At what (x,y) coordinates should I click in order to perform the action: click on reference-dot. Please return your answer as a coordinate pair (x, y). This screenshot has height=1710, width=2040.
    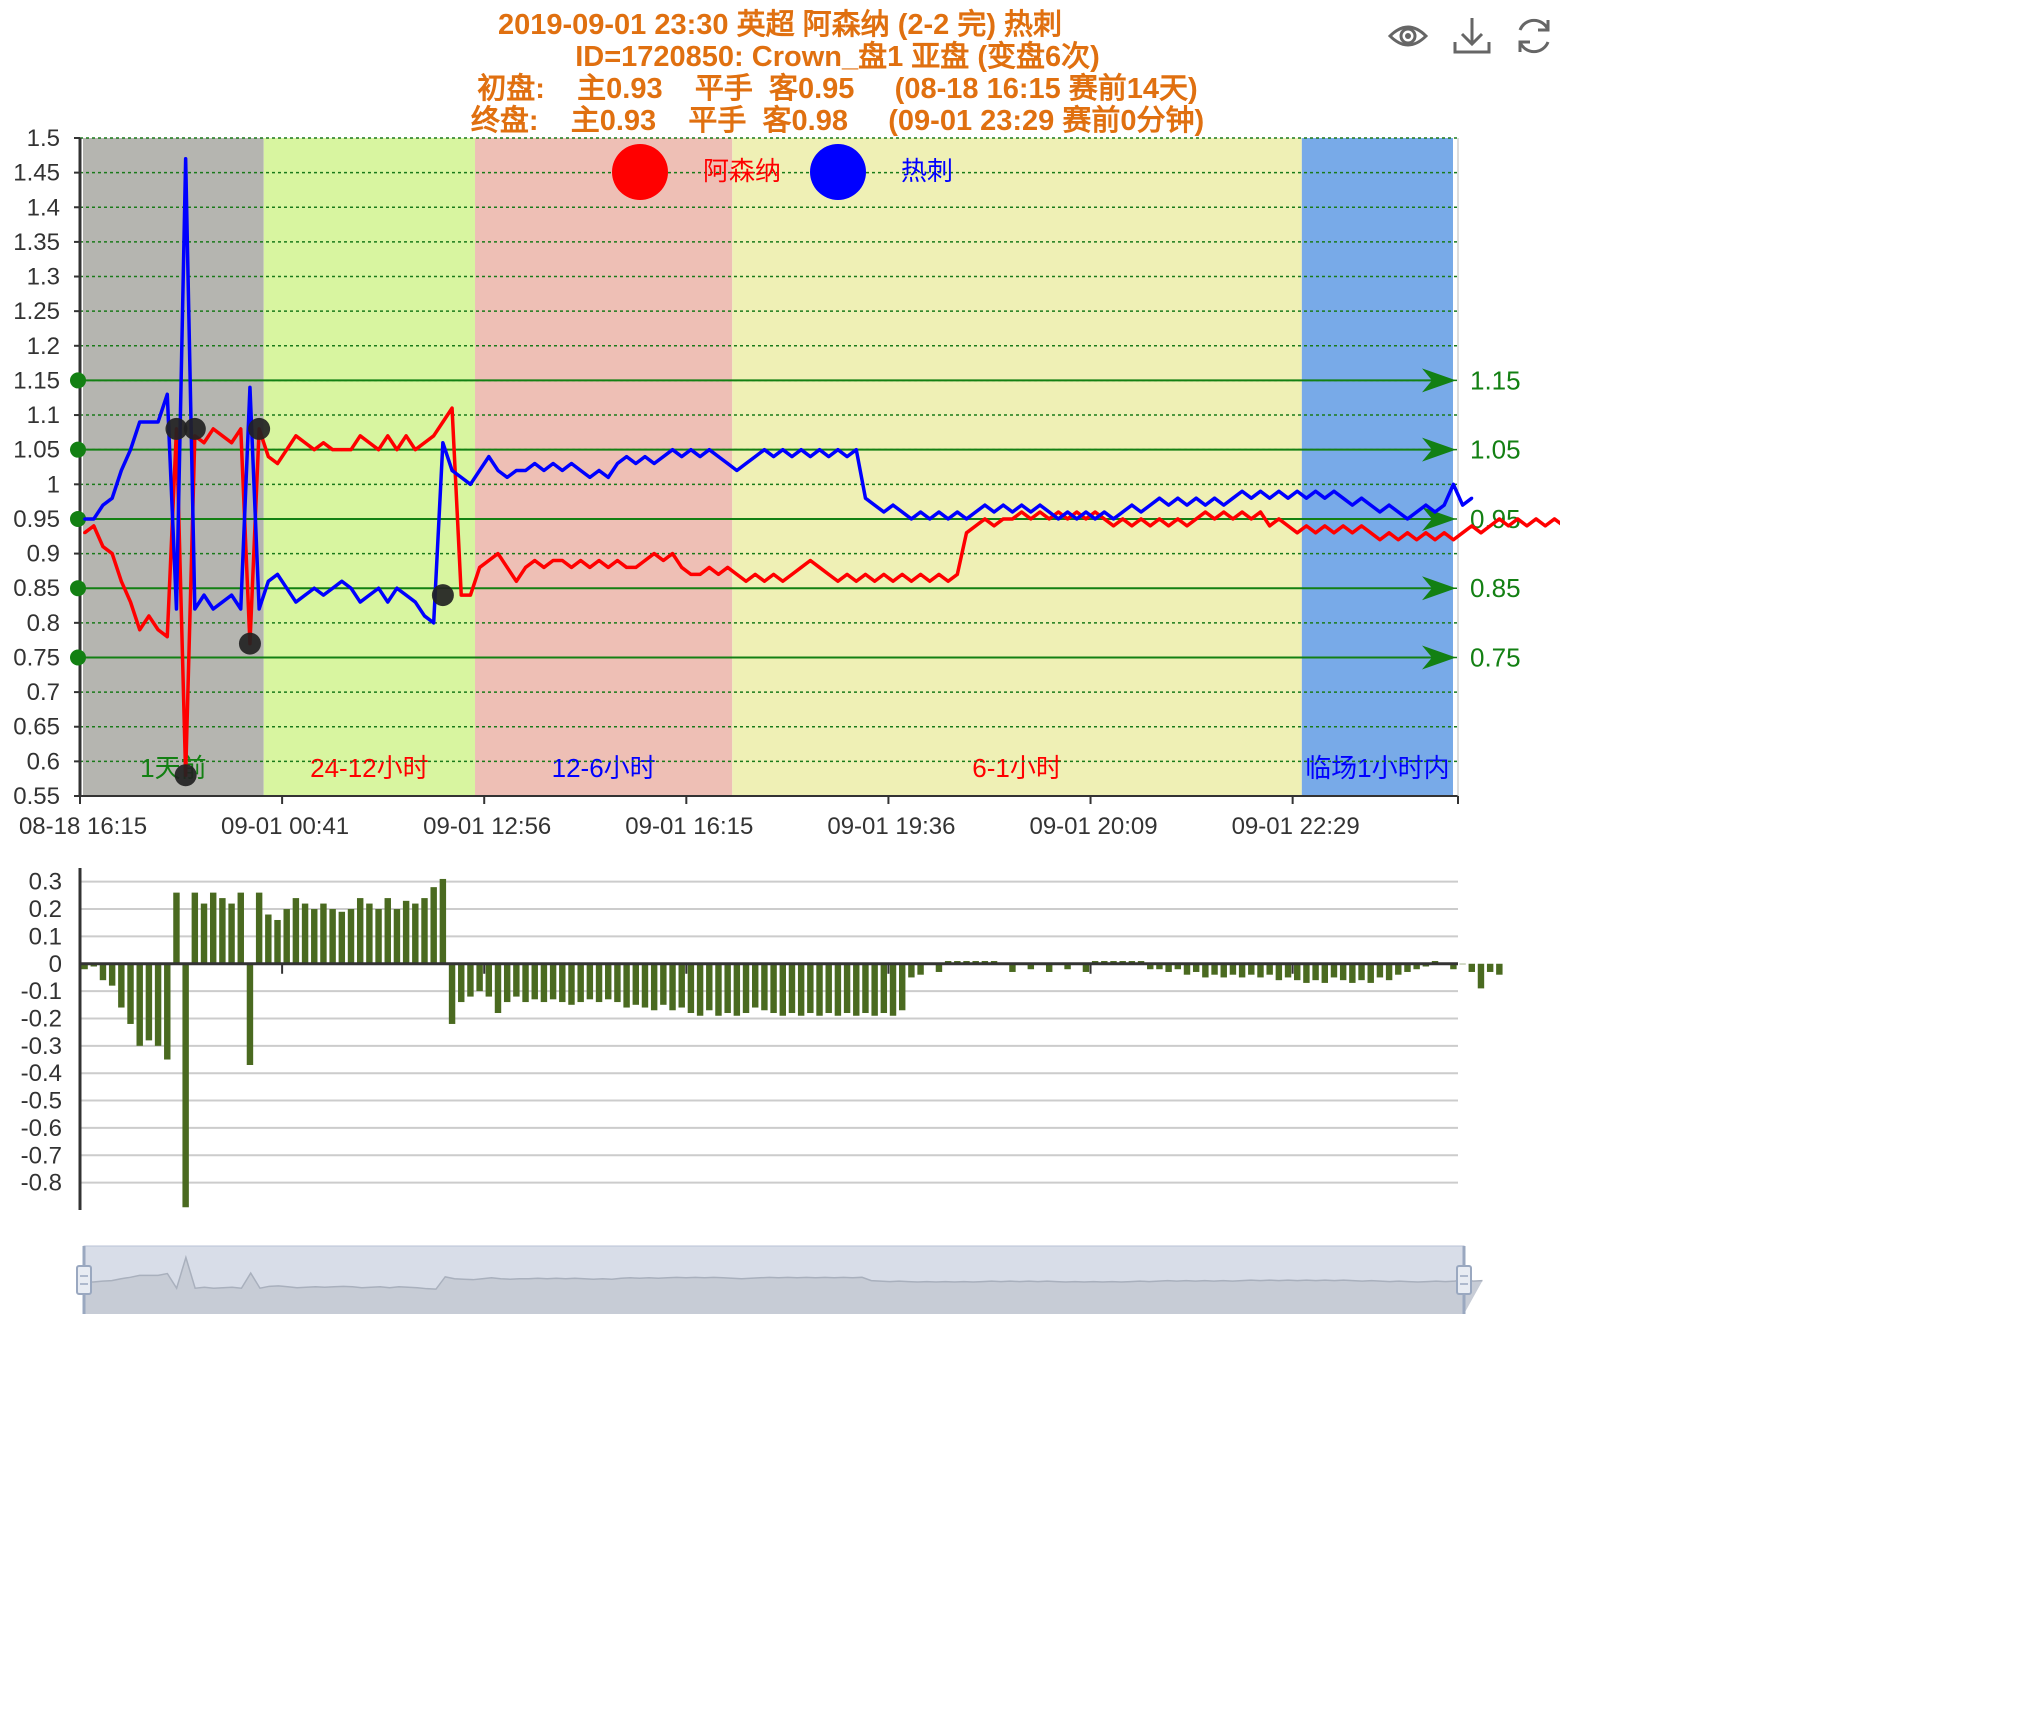
    Looking at the image, I should click on (78, 380).